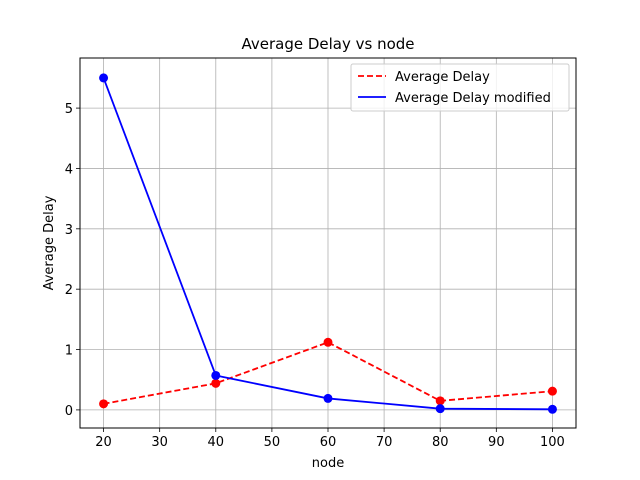 This screenshot has height=480, width=640. Describe the element at coordinates (69, 351) in the screenshot. I see `y-tick-label: 1` at that location.